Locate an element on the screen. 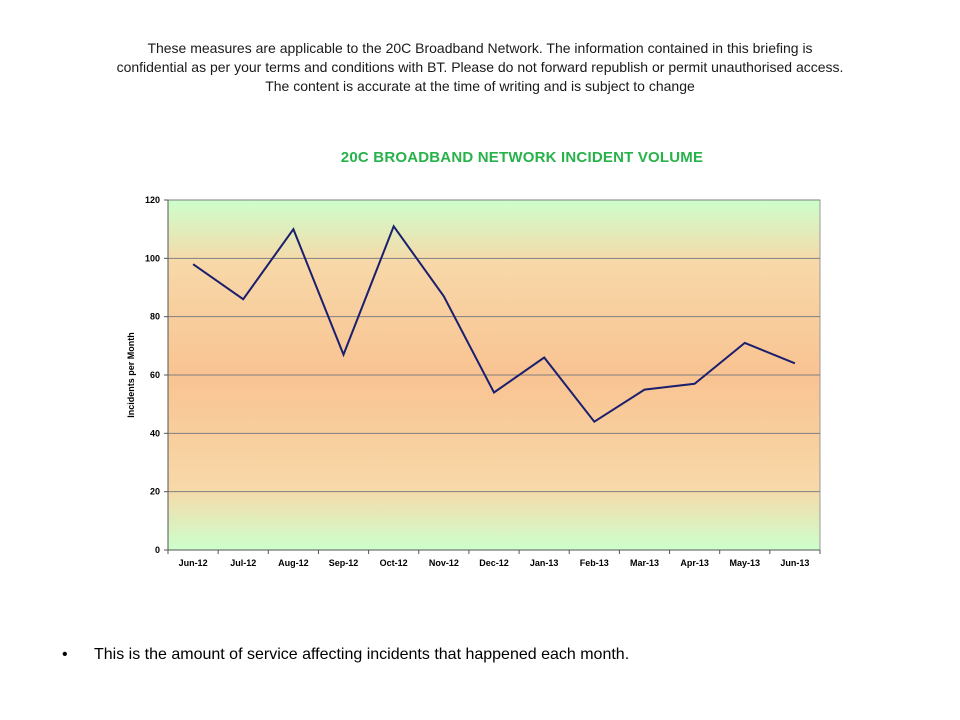 The height and width of the screenshot is (720, 960). x-tick-label-feb-13: Feb-13 is located at coordinates (594, 563).